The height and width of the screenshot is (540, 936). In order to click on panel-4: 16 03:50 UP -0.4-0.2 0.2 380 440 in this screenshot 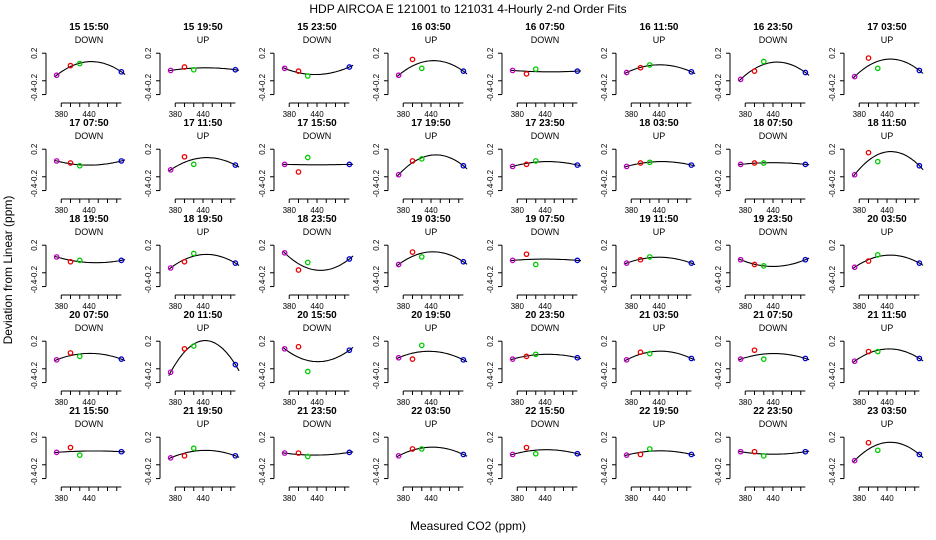, I will do `click(420, 70)`.